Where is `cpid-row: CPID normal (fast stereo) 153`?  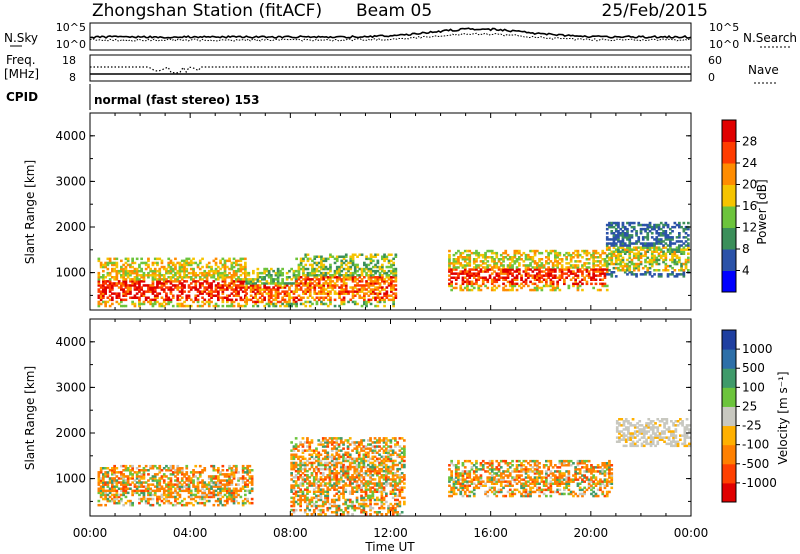
cpid-row: CPID normal (fast stereo) 153 is located at coordinates (133, 97).